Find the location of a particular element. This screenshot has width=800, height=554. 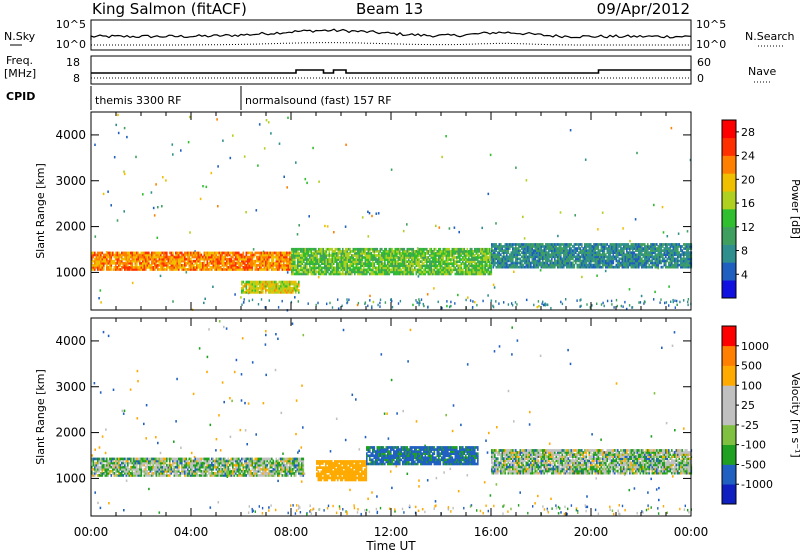

power-near-cell is located at coordinates (392, 301).